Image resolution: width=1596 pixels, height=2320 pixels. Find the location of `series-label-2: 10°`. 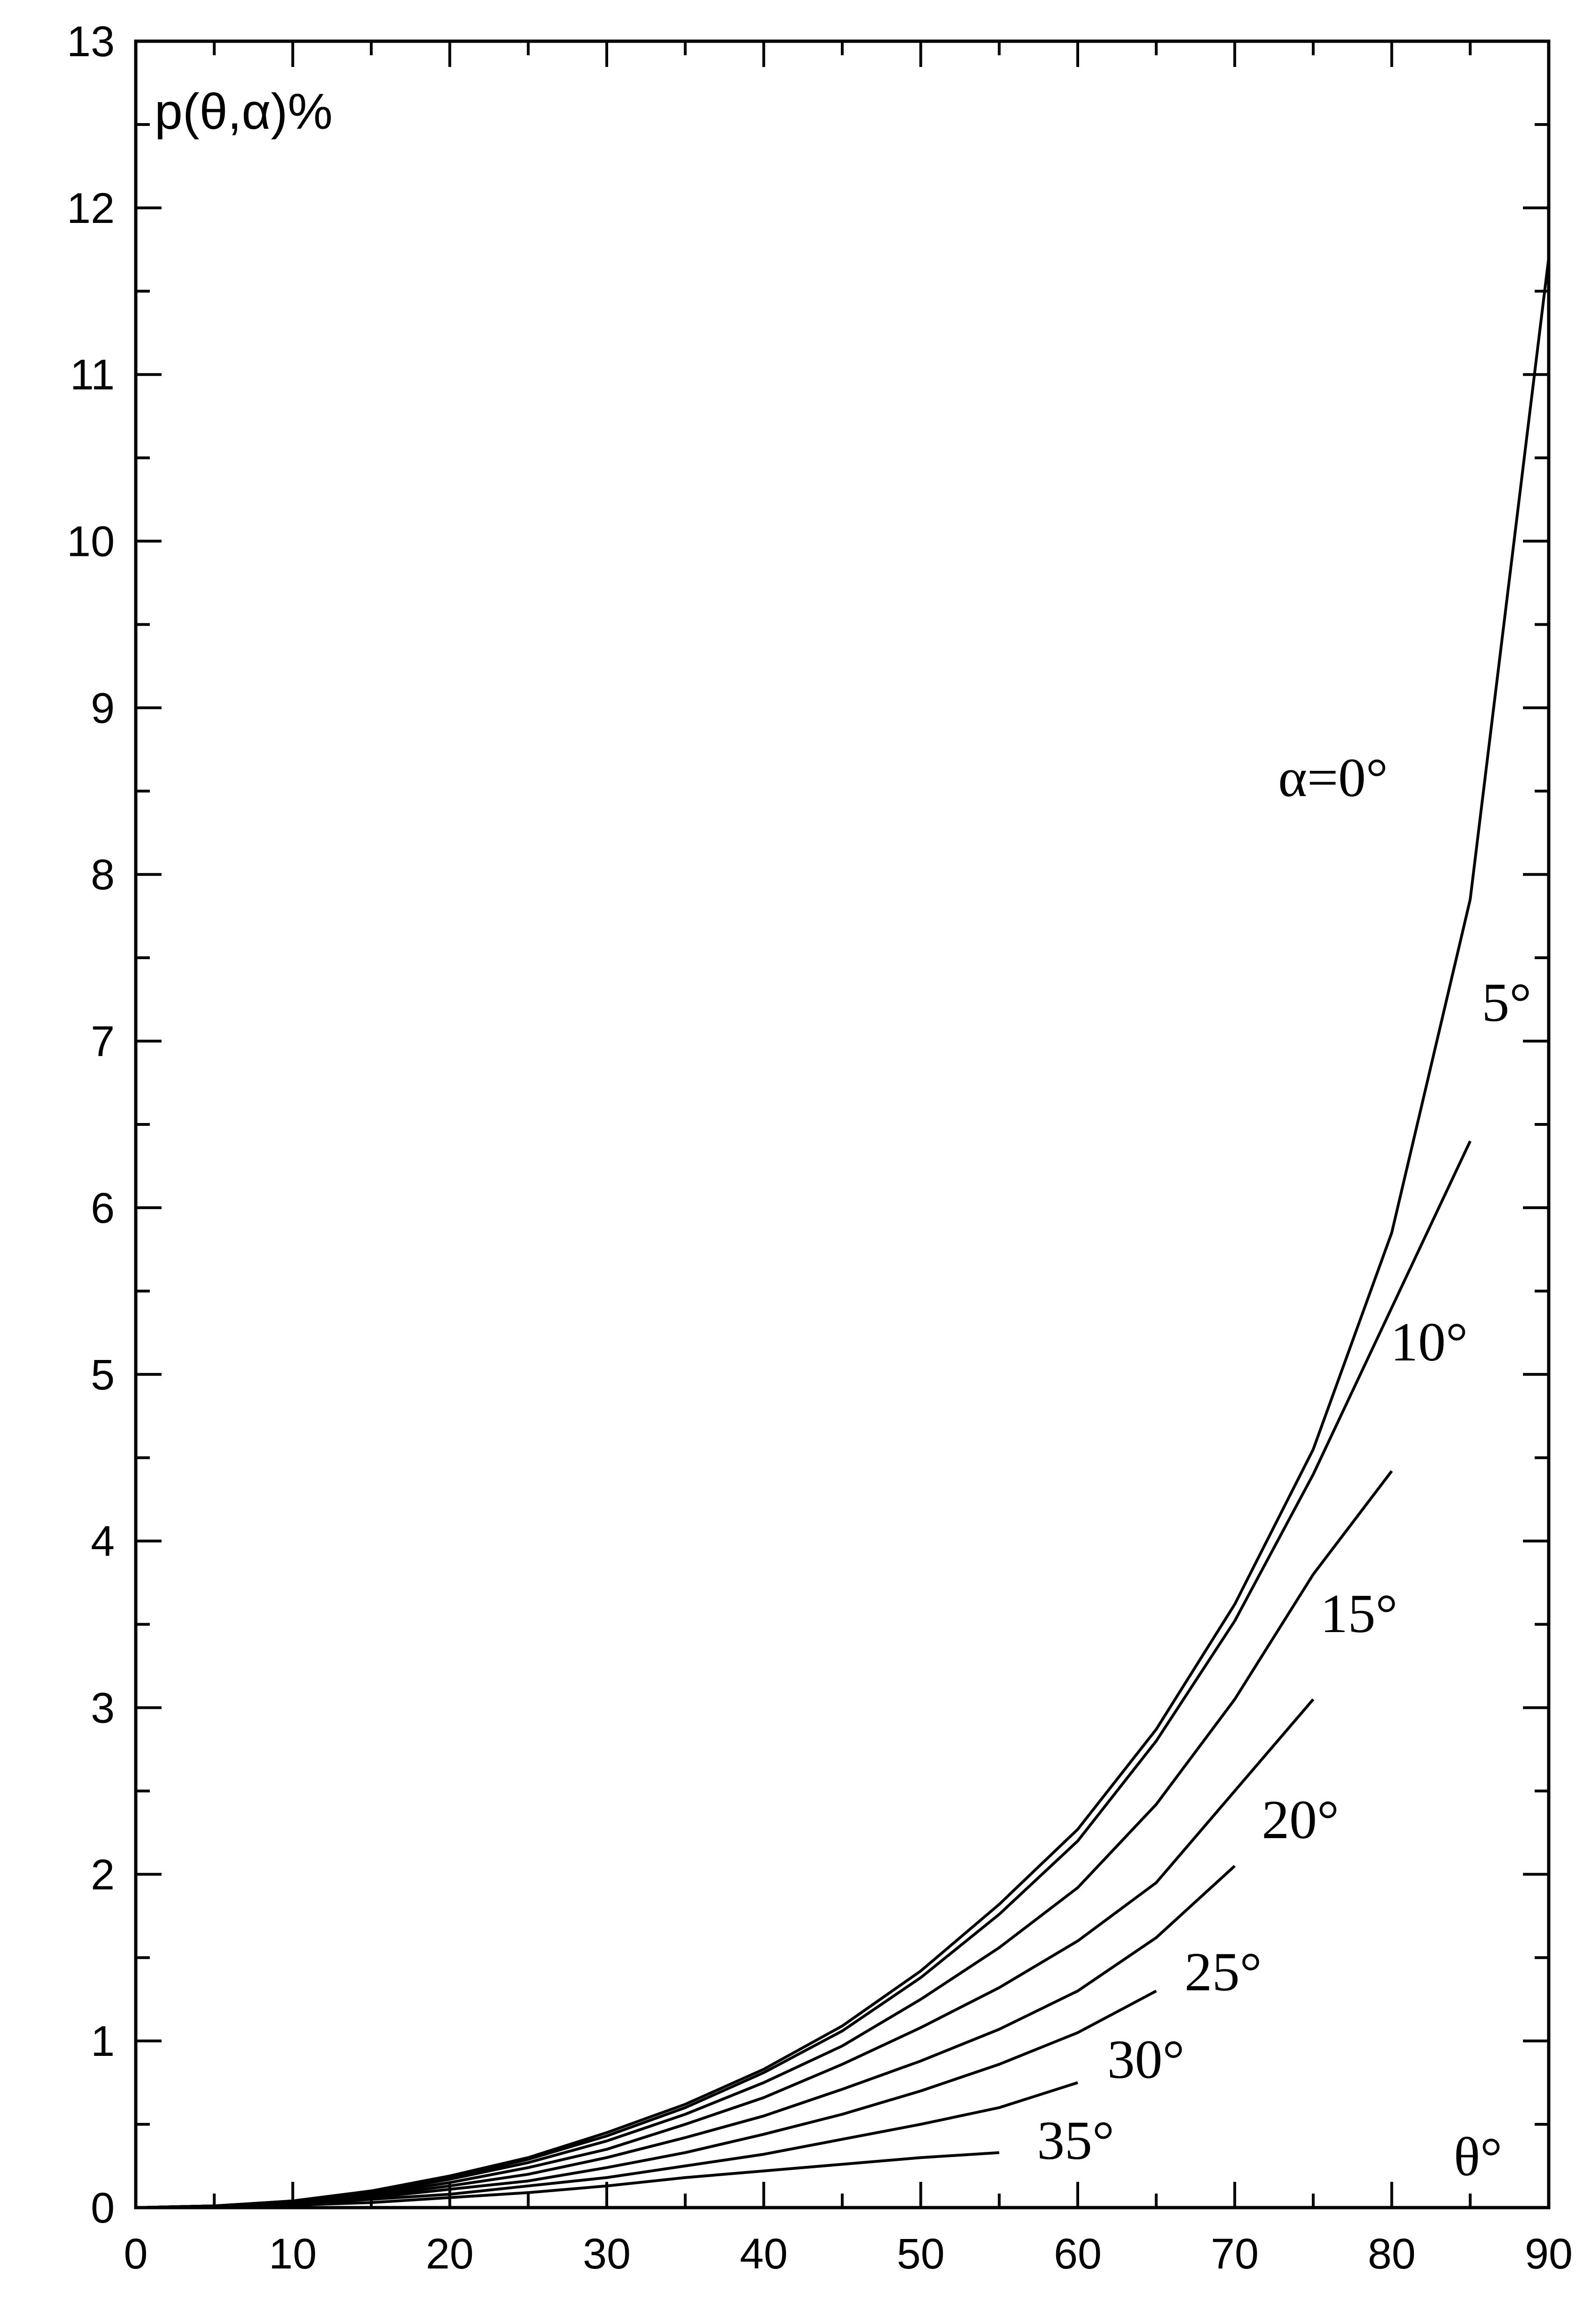

series-label-2: 10° is located at coordinates (1429, 1342).